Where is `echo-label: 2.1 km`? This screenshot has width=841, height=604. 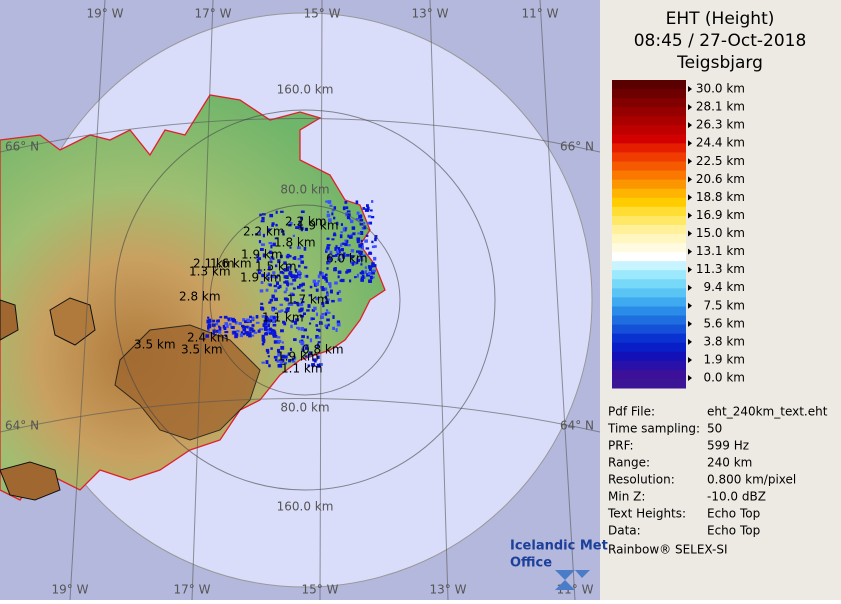 echo-label: 2.1 km is located at coordinates (214, 264).